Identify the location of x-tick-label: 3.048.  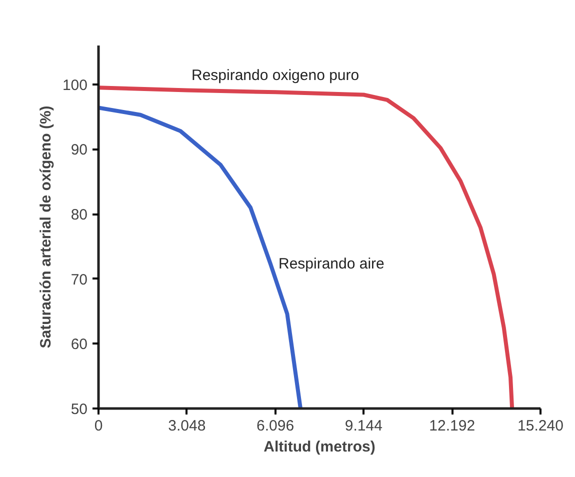
(187, 426).